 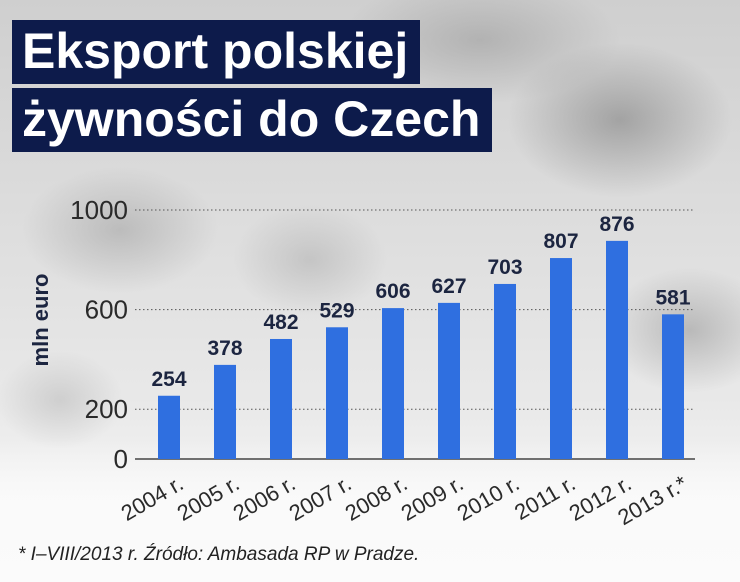 What do you see at coordinates (560, 241) in the screenshot?
I see `data-label: 807` at bounding box center [560, 241].